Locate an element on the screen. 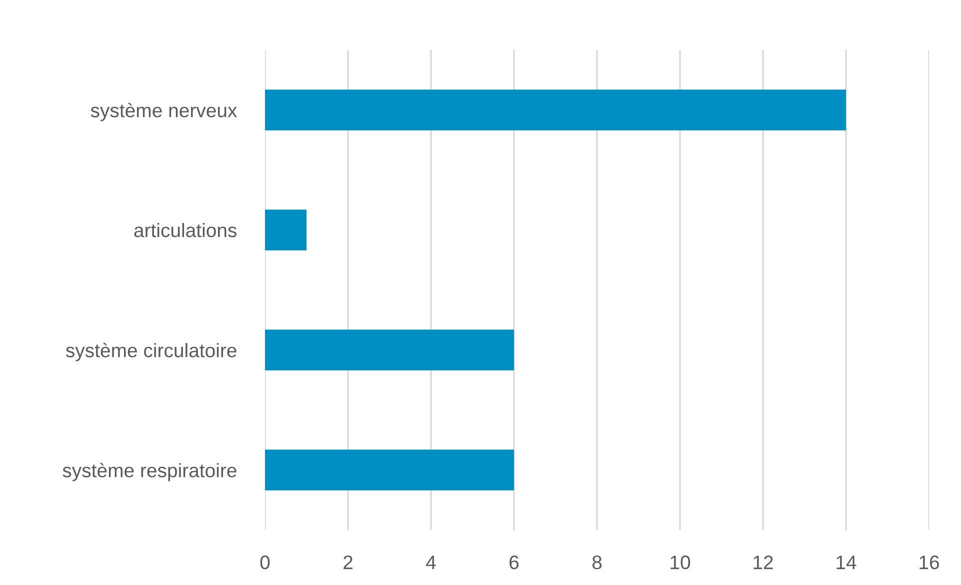 The width and height of the screenshot is (961, 585). x-tick-label: 8 is located at coordinates (597, 563).